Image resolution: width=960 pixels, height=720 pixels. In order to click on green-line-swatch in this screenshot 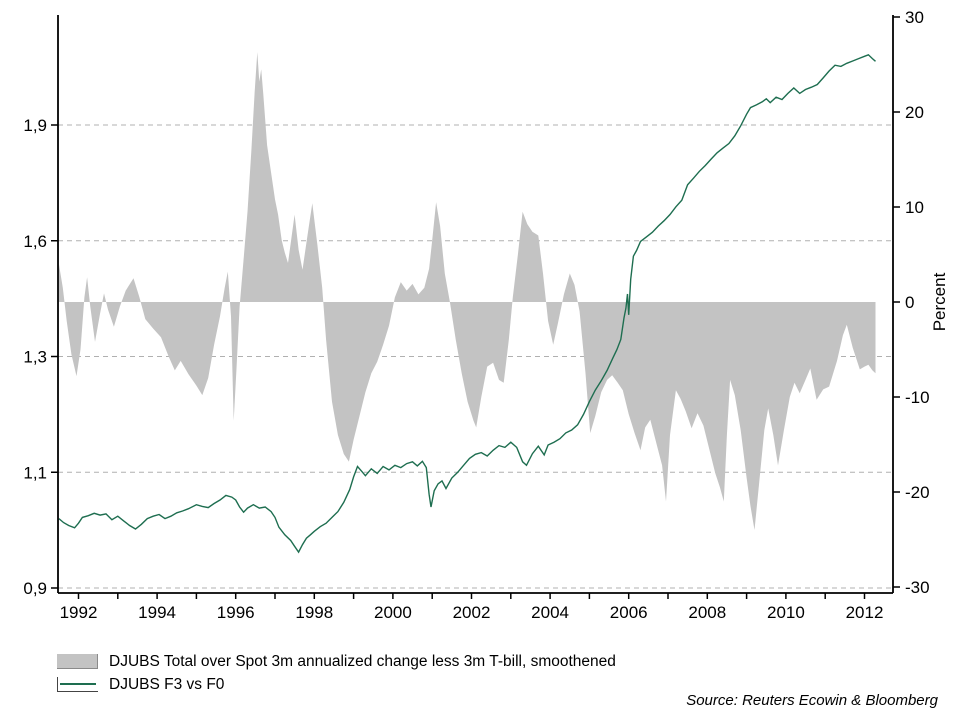, I will do `click(77, 684)`.